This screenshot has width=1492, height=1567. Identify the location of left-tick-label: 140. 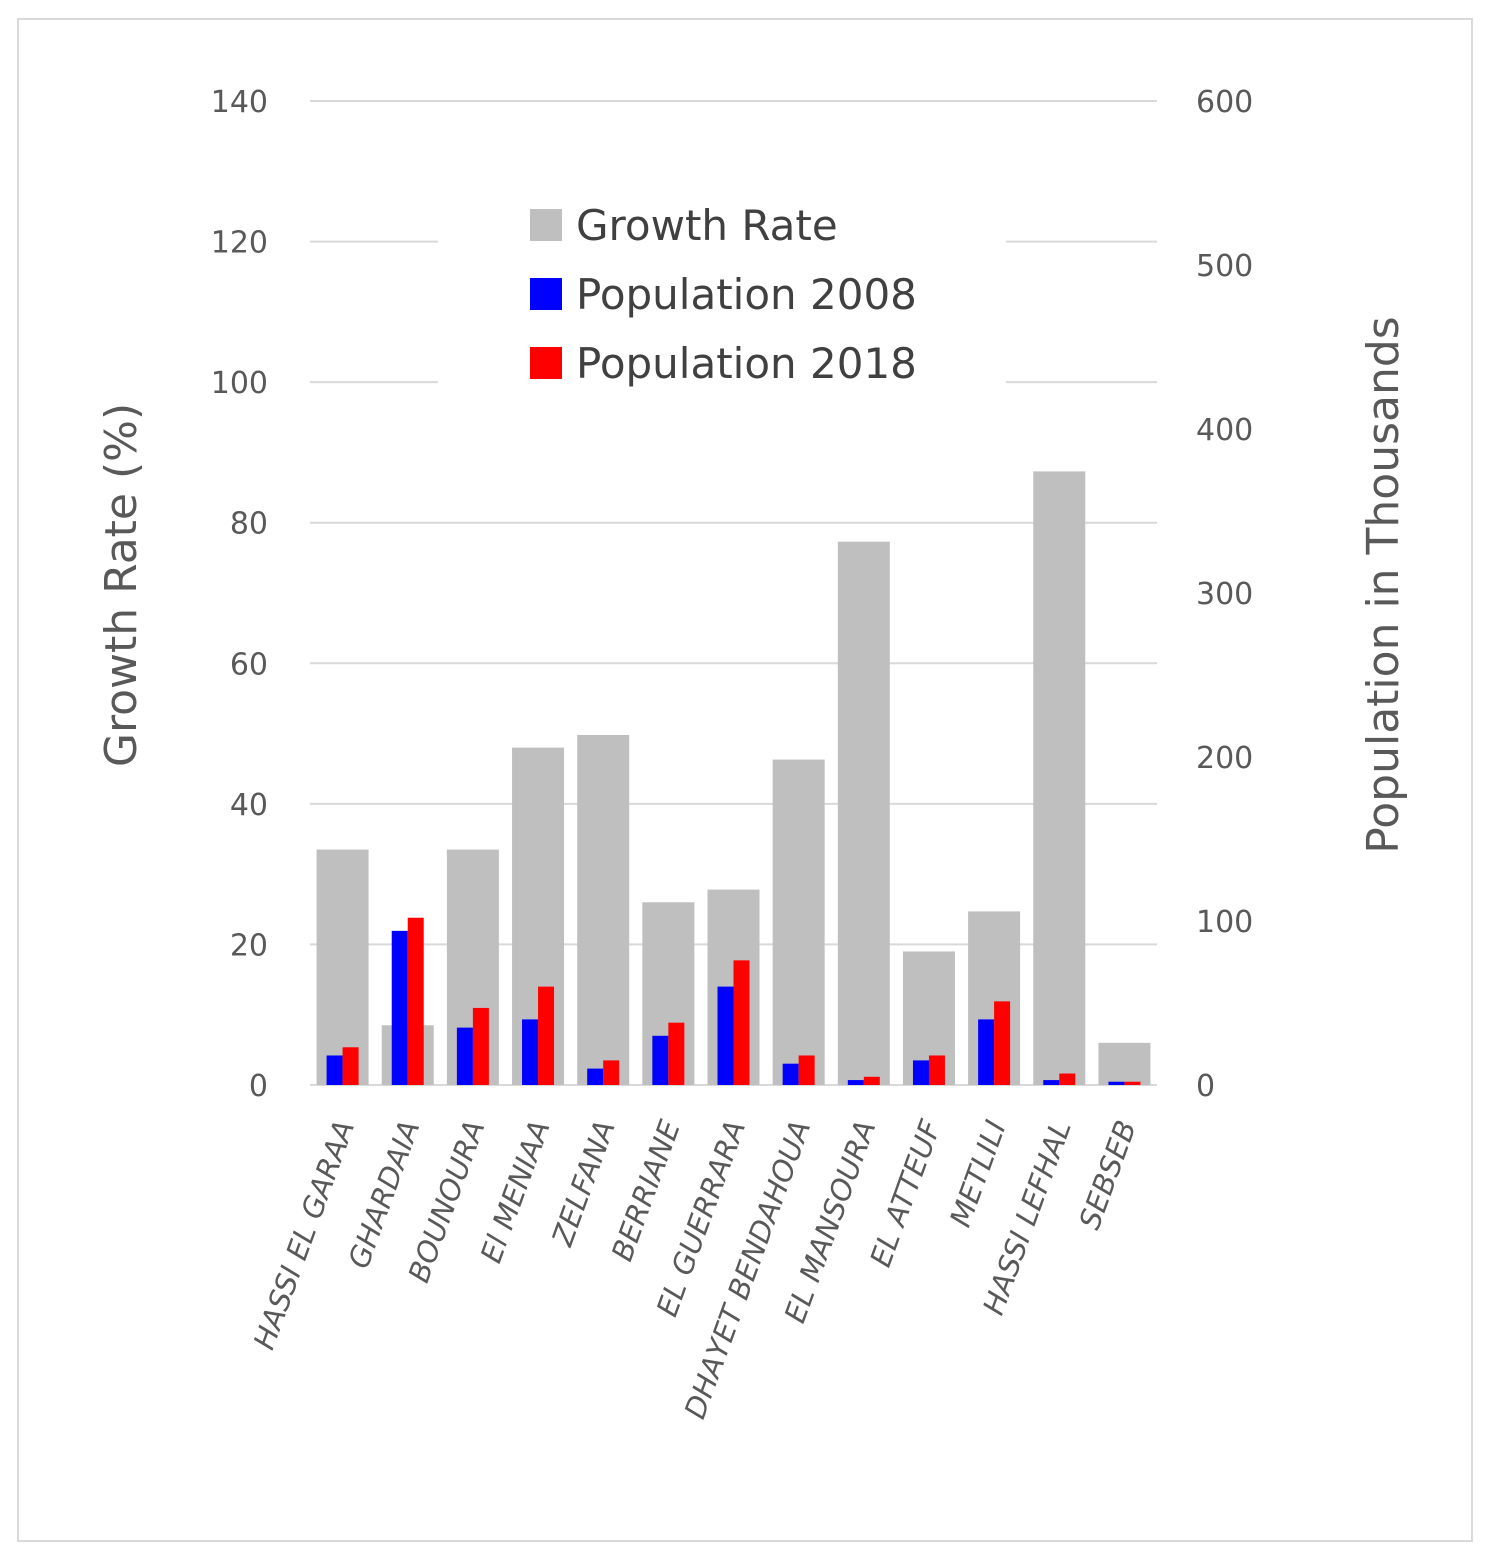
(239, 102).